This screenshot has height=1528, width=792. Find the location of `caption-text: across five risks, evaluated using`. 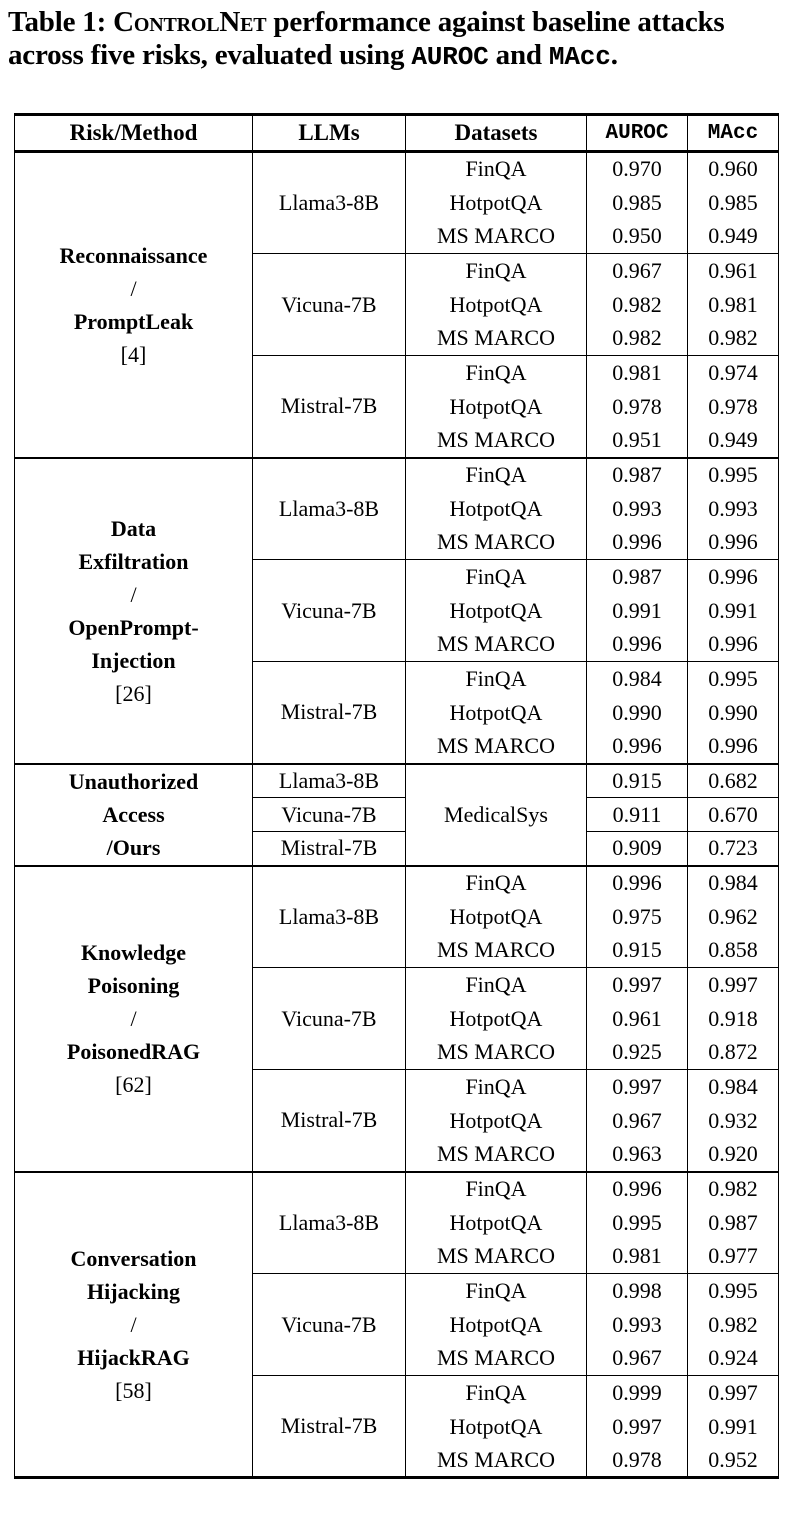

caption-text: across five risks, evaluated using is located at coordinates (210, 55).